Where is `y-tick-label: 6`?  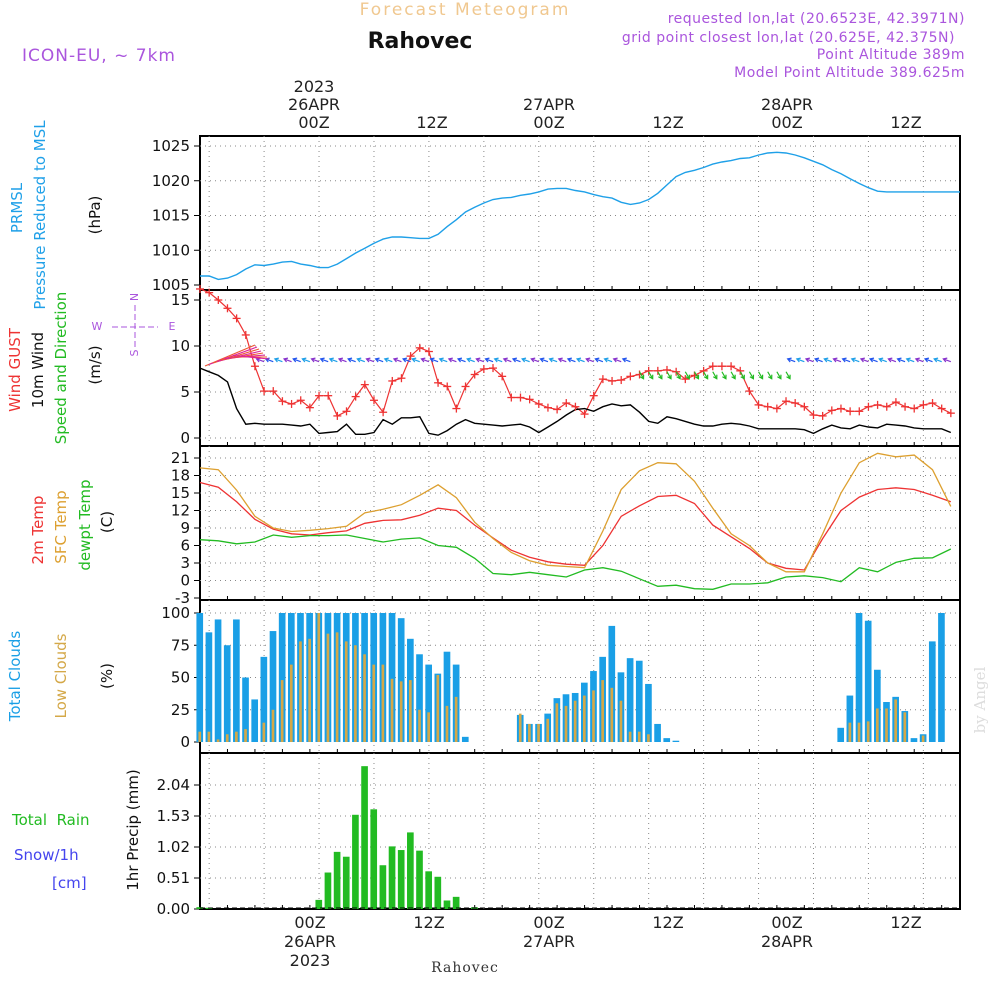
y-tick-label: 6 is located at coordinates (185, 546).